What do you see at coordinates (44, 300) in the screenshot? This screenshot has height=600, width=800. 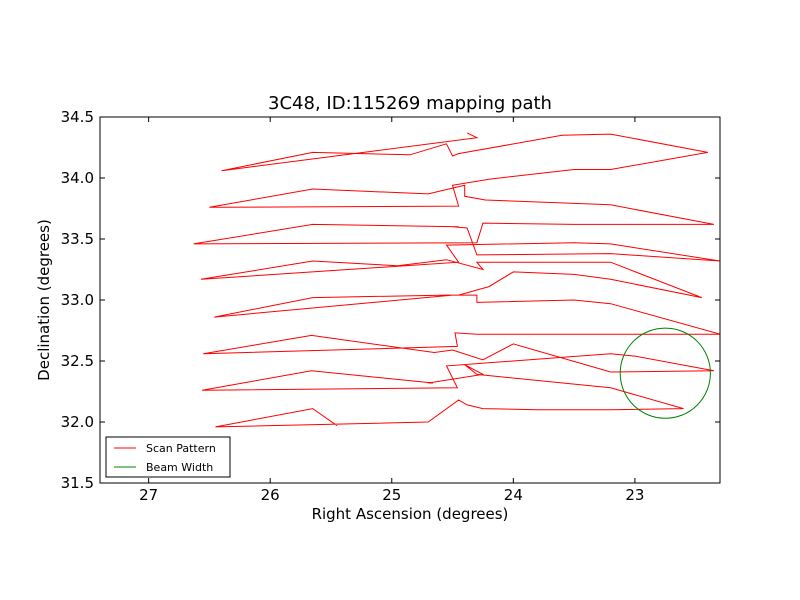 I see `y-axis-label: Declination (degrees)` at bounding box center [44, 300].